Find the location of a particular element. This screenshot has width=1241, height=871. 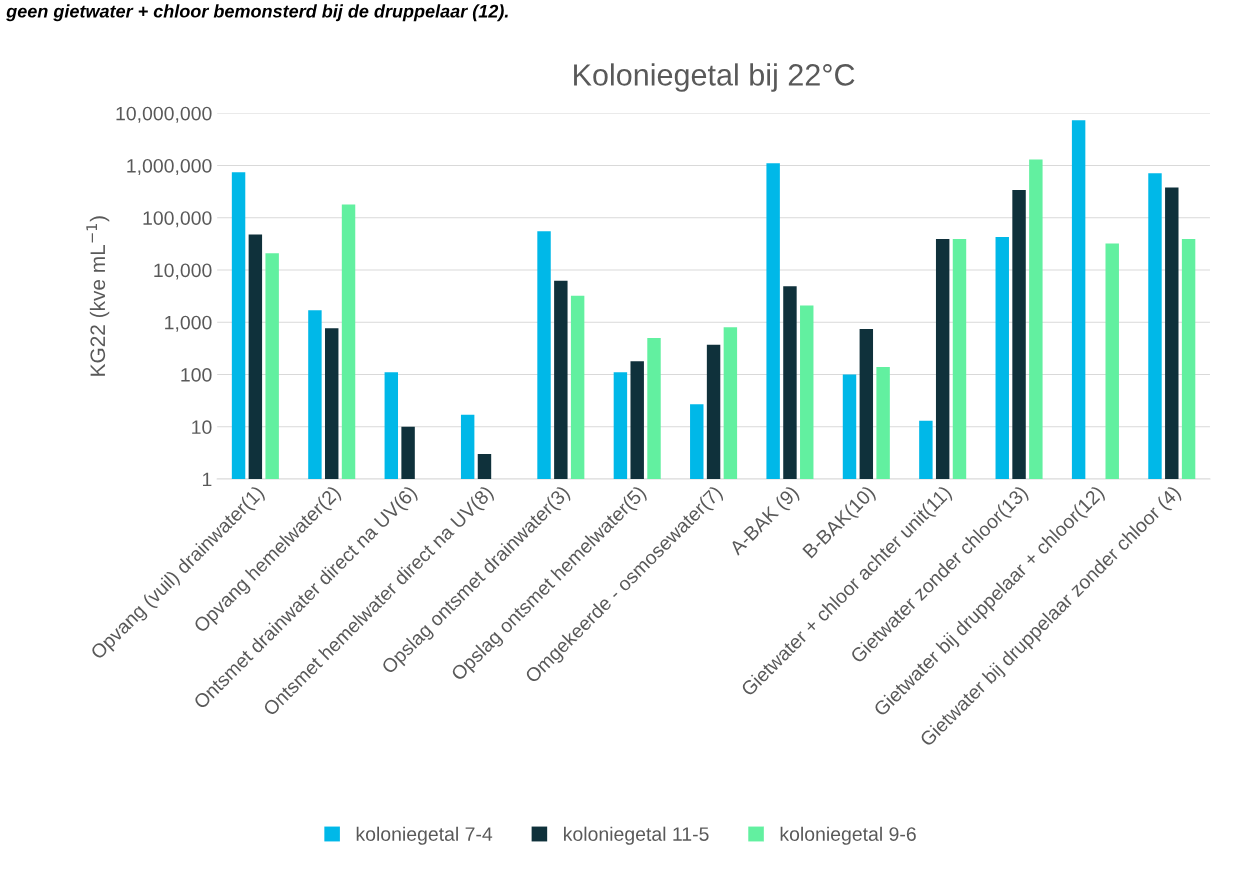

y-tick-label: 10,000 is located at coordinates (183, 271).